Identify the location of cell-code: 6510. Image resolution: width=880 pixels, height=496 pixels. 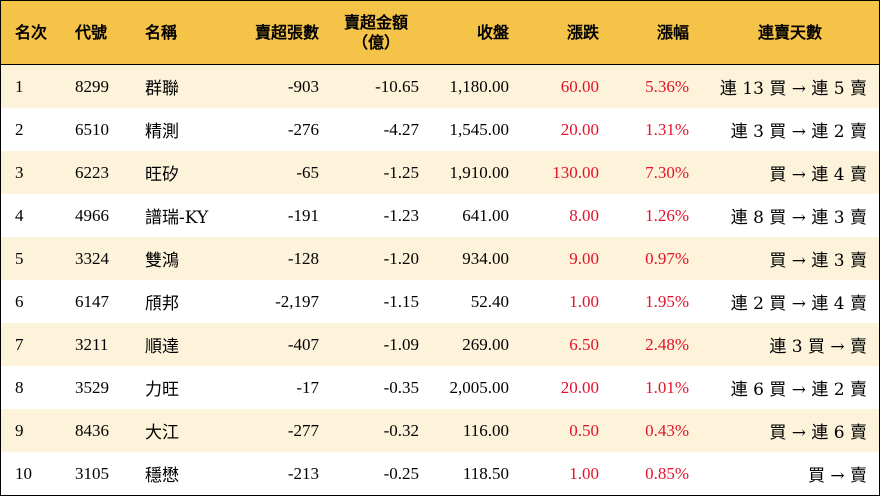
(92, 129).